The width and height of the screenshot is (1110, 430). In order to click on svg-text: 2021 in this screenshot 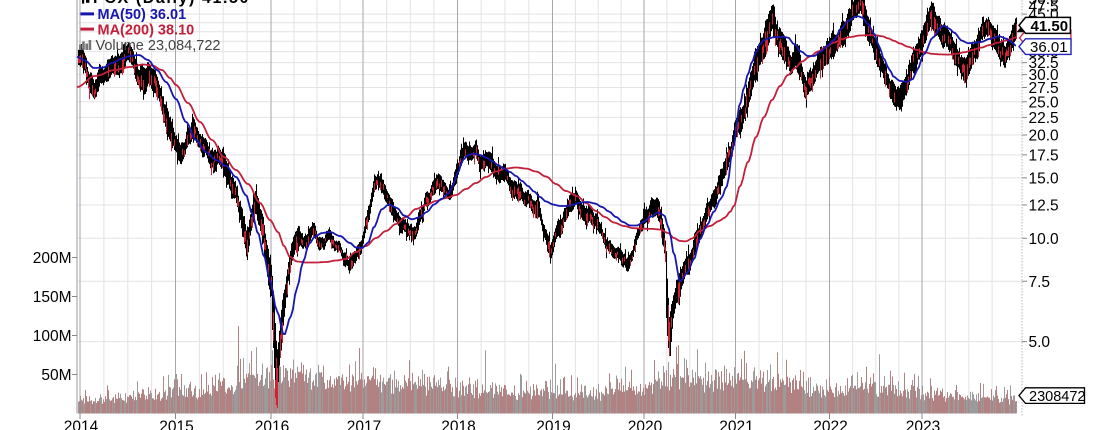, I will do `click(736, 424)`.